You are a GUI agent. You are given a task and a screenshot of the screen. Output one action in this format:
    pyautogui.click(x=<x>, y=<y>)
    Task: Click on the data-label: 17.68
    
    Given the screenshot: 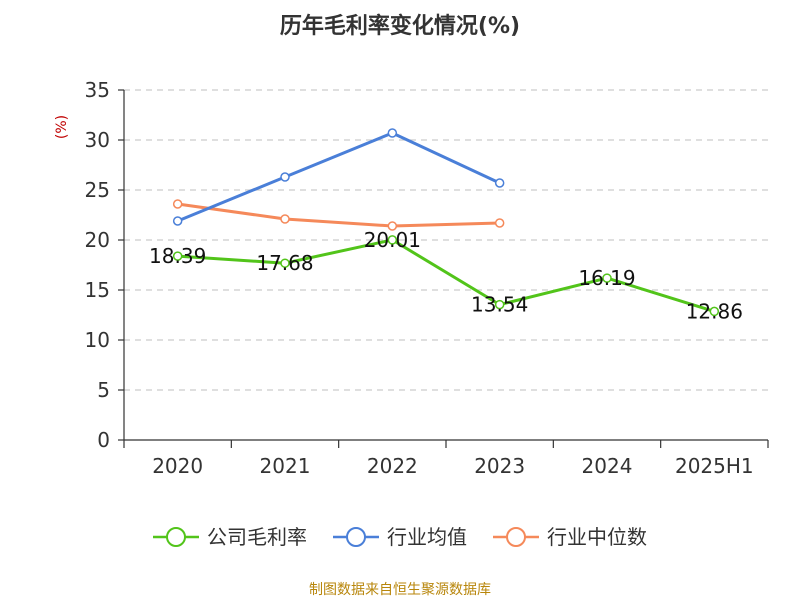 What is the action you would take?
    pyautogui.click(x=284, y=263)
    